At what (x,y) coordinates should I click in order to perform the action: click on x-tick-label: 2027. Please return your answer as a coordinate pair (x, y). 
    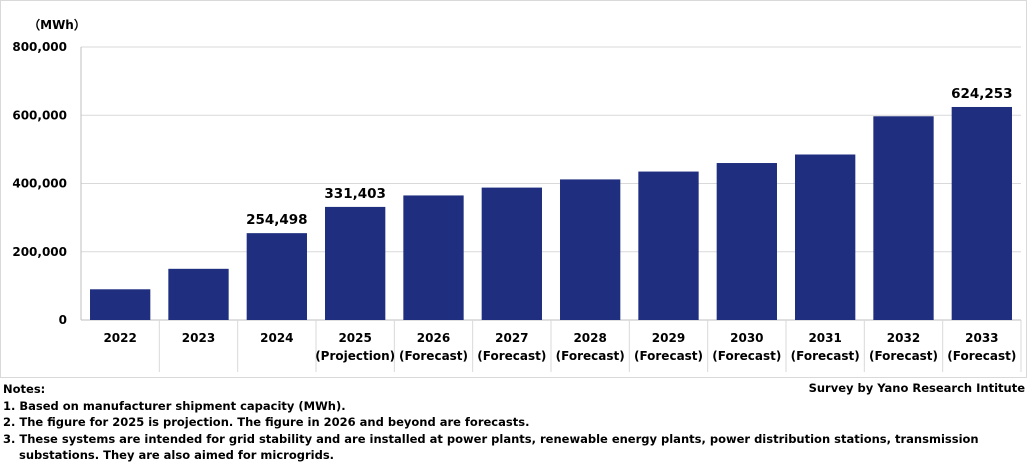
    Looking at the image, I should click on (511, 338).